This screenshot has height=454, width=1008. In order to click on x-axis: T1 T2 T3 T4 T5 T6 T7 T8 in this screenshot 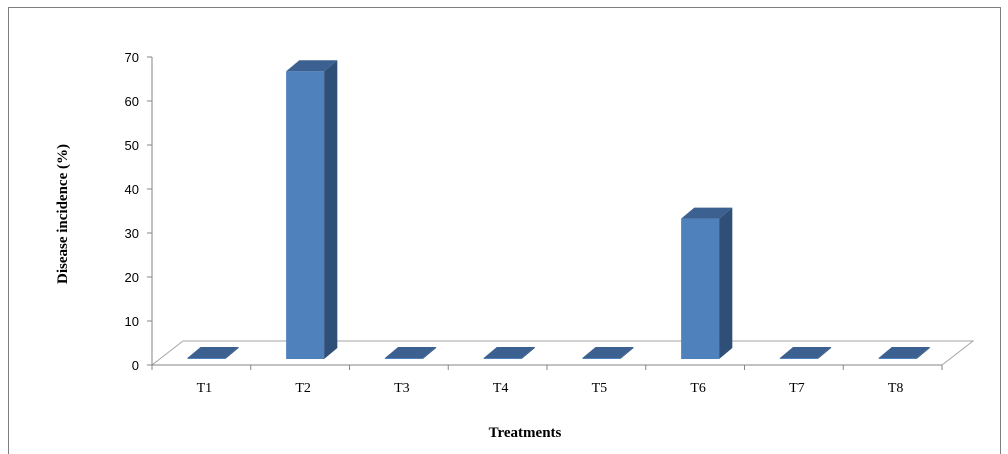, I will do `click(547, 380)`.